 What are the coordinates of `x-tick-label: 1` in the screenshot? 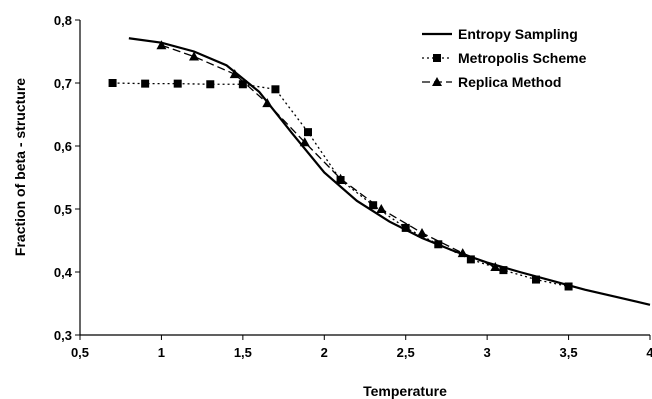 It's located at (161, 352).